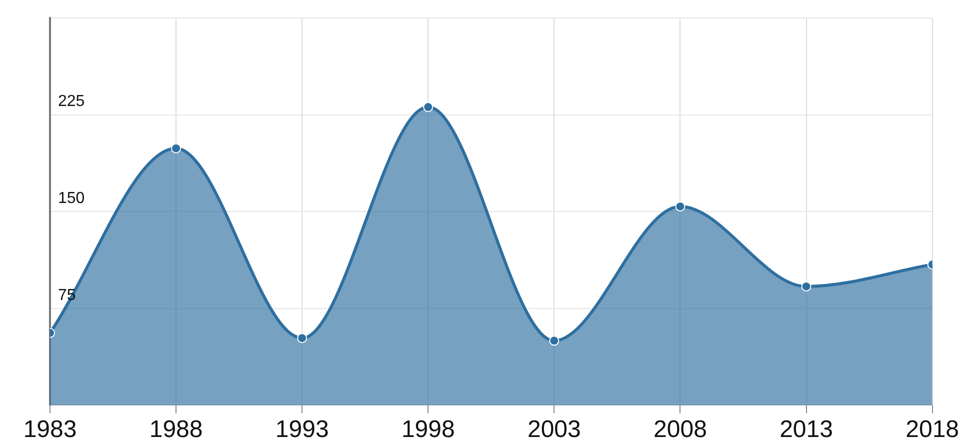 The image size is (962, 448). What do you see at coordinates (554, 430) in the screenshot?
I see `x-tick-label: 2003` at bounding box center [554, 430].